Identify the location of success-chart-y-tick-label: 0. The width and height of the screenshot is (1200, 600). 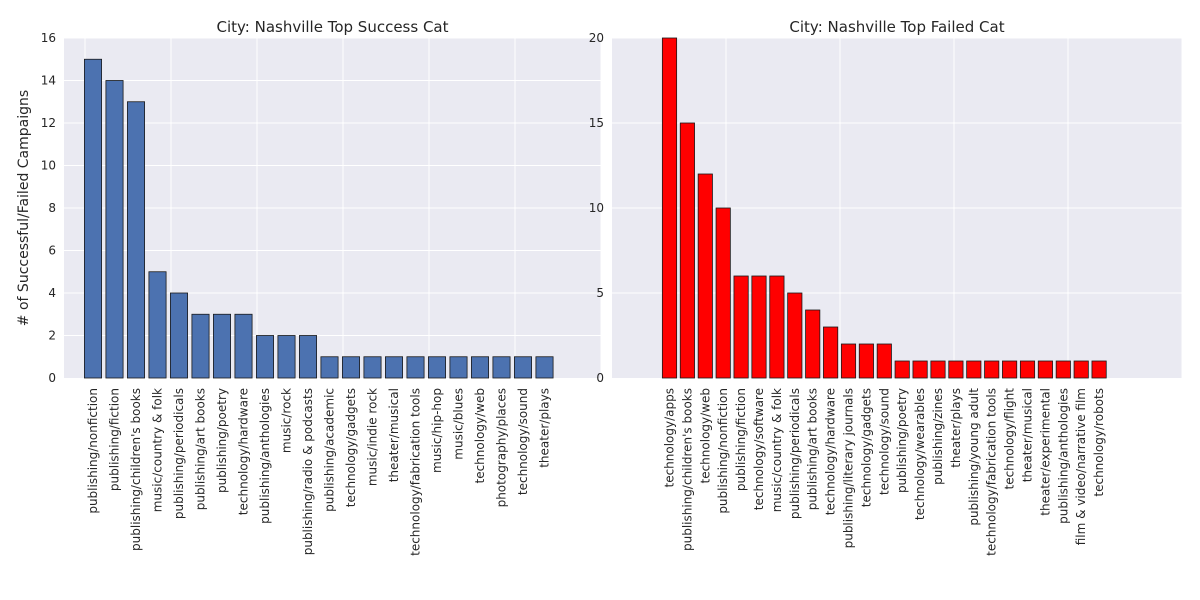
(52, 378).